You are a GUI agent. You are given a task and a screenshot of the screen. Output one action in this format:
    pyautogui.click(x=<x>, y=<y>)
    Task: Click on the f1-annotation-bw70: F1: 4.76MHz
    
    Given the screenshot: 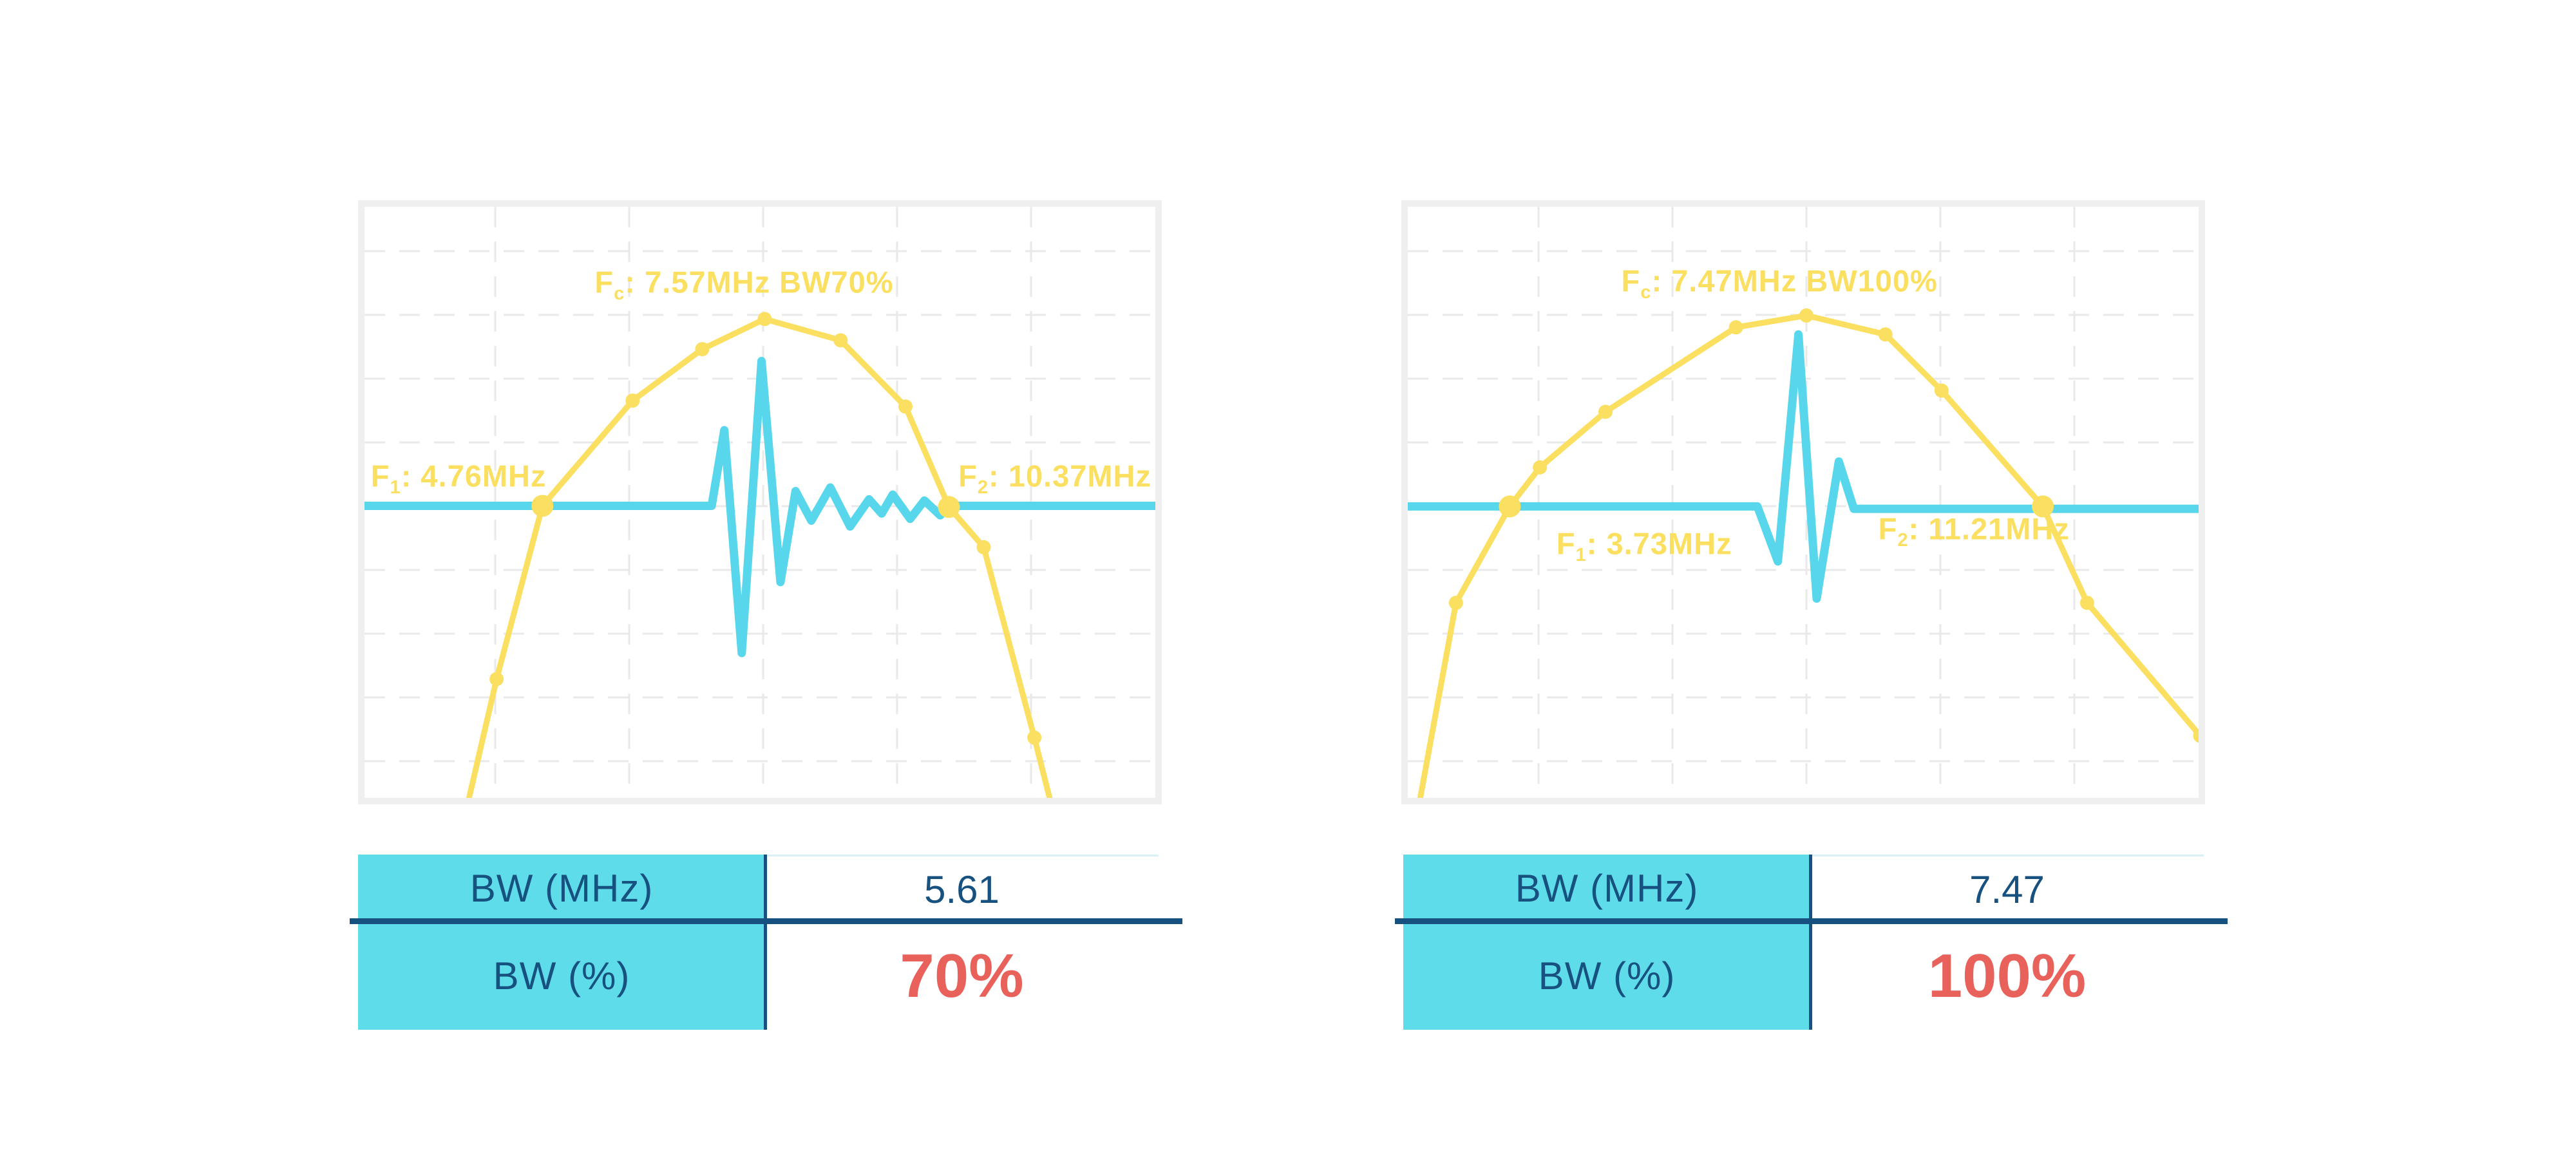 What is the action you would take?
    pyautogui.click(x=459, y=477)
    